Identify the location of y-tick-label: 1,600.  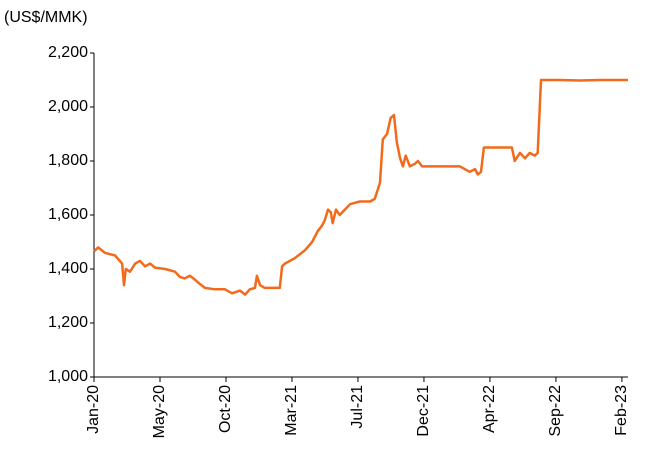
(68, 214).